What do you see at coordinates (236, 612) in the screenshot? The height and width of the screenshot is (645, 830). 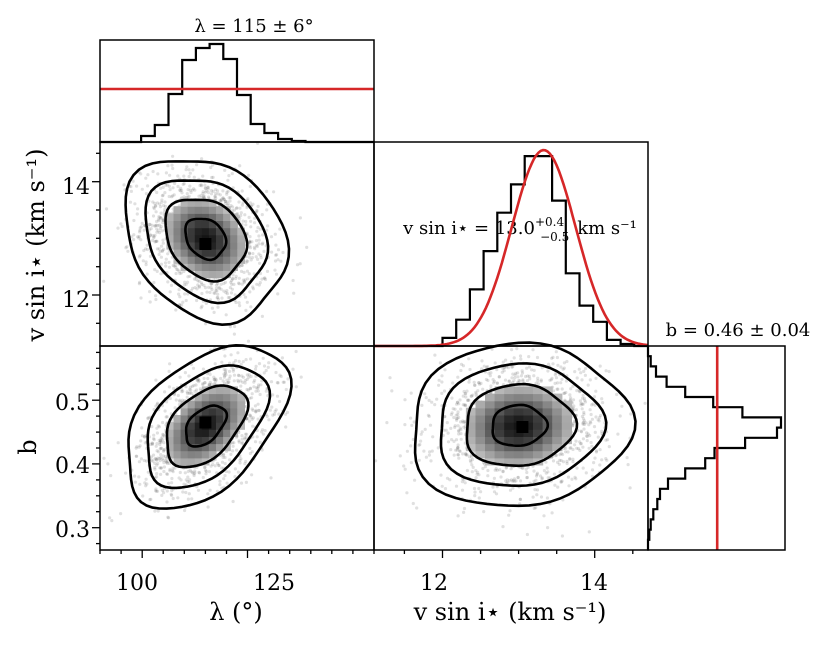 I see `xlabel-lambda: λ (°)` at bounding box center [236, 612].